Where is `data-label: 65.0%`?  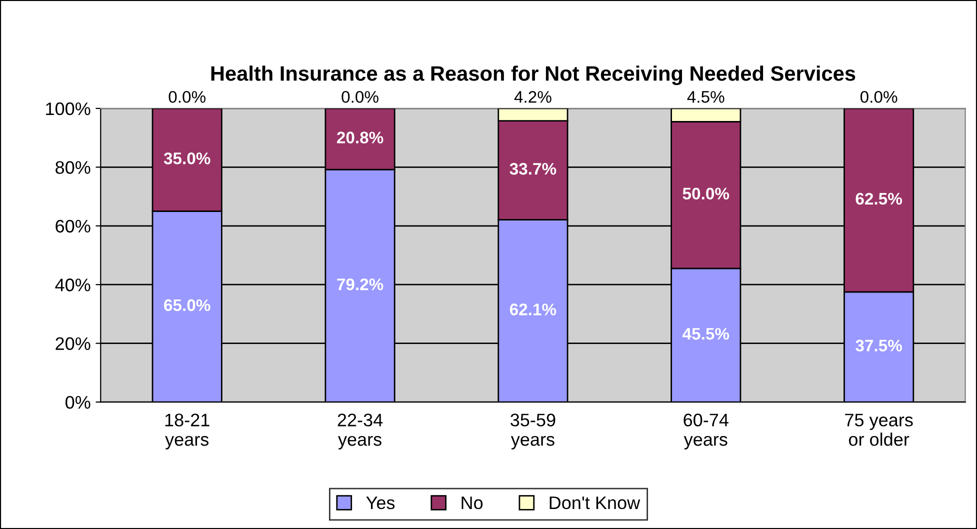 data-label: 65.0% is located at coordinates (187, 305).